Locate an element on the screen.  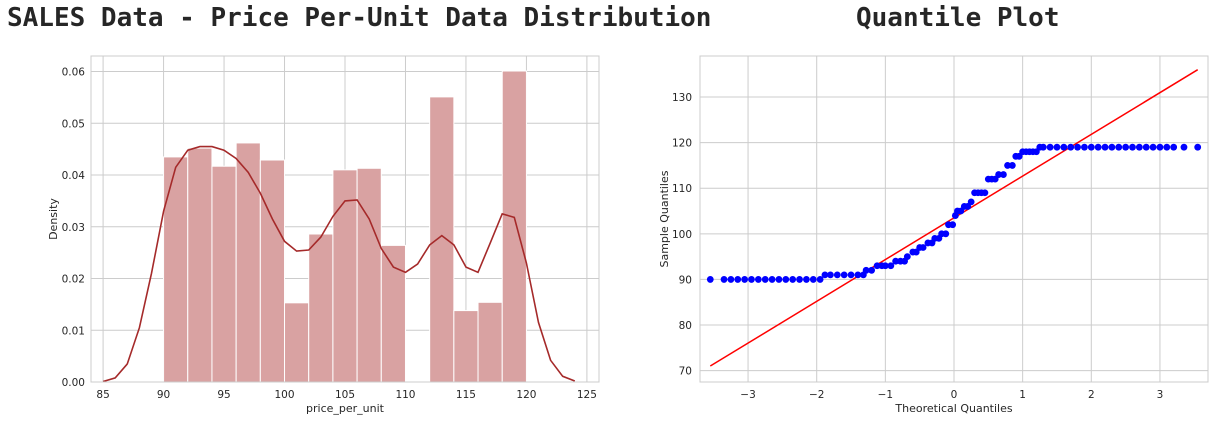
qq-plot-title: Quantile Plot is located at coordinates (958, 18).